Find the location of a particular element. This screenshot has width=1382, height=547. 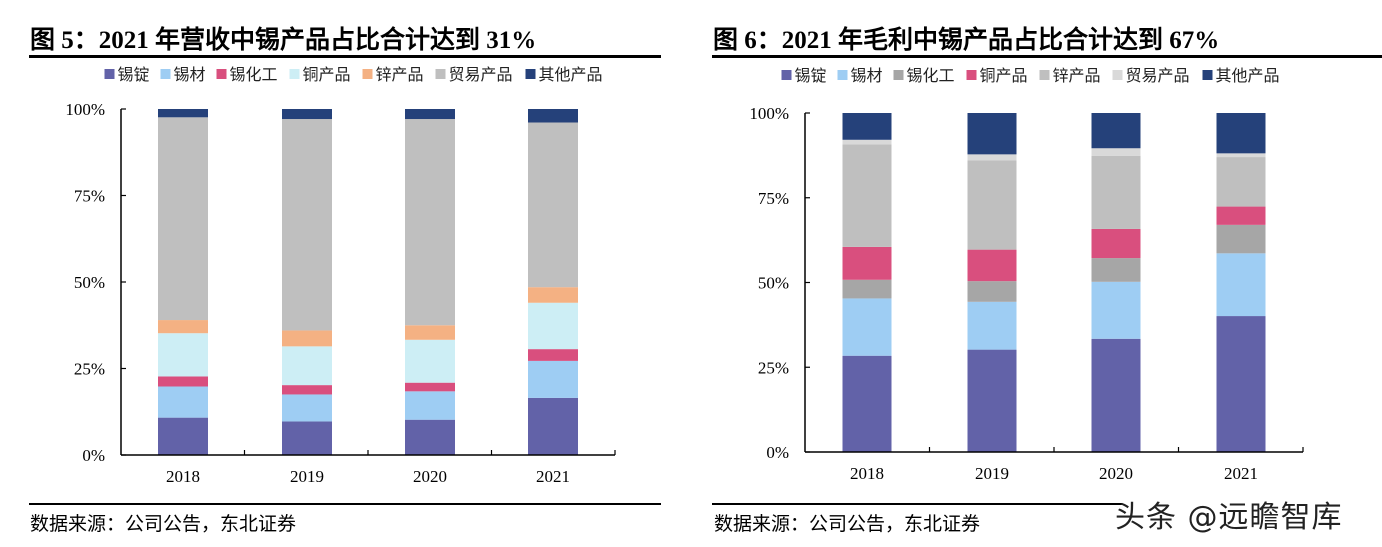

bar-1-2019-锡材 is located at coordinates (307, 408).